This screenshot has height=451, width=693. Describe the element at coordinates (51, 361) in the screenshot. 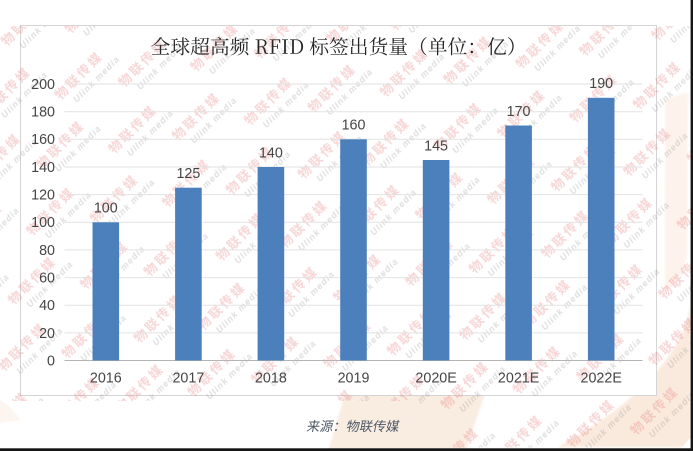

I see `svg-text: 0` at that location.